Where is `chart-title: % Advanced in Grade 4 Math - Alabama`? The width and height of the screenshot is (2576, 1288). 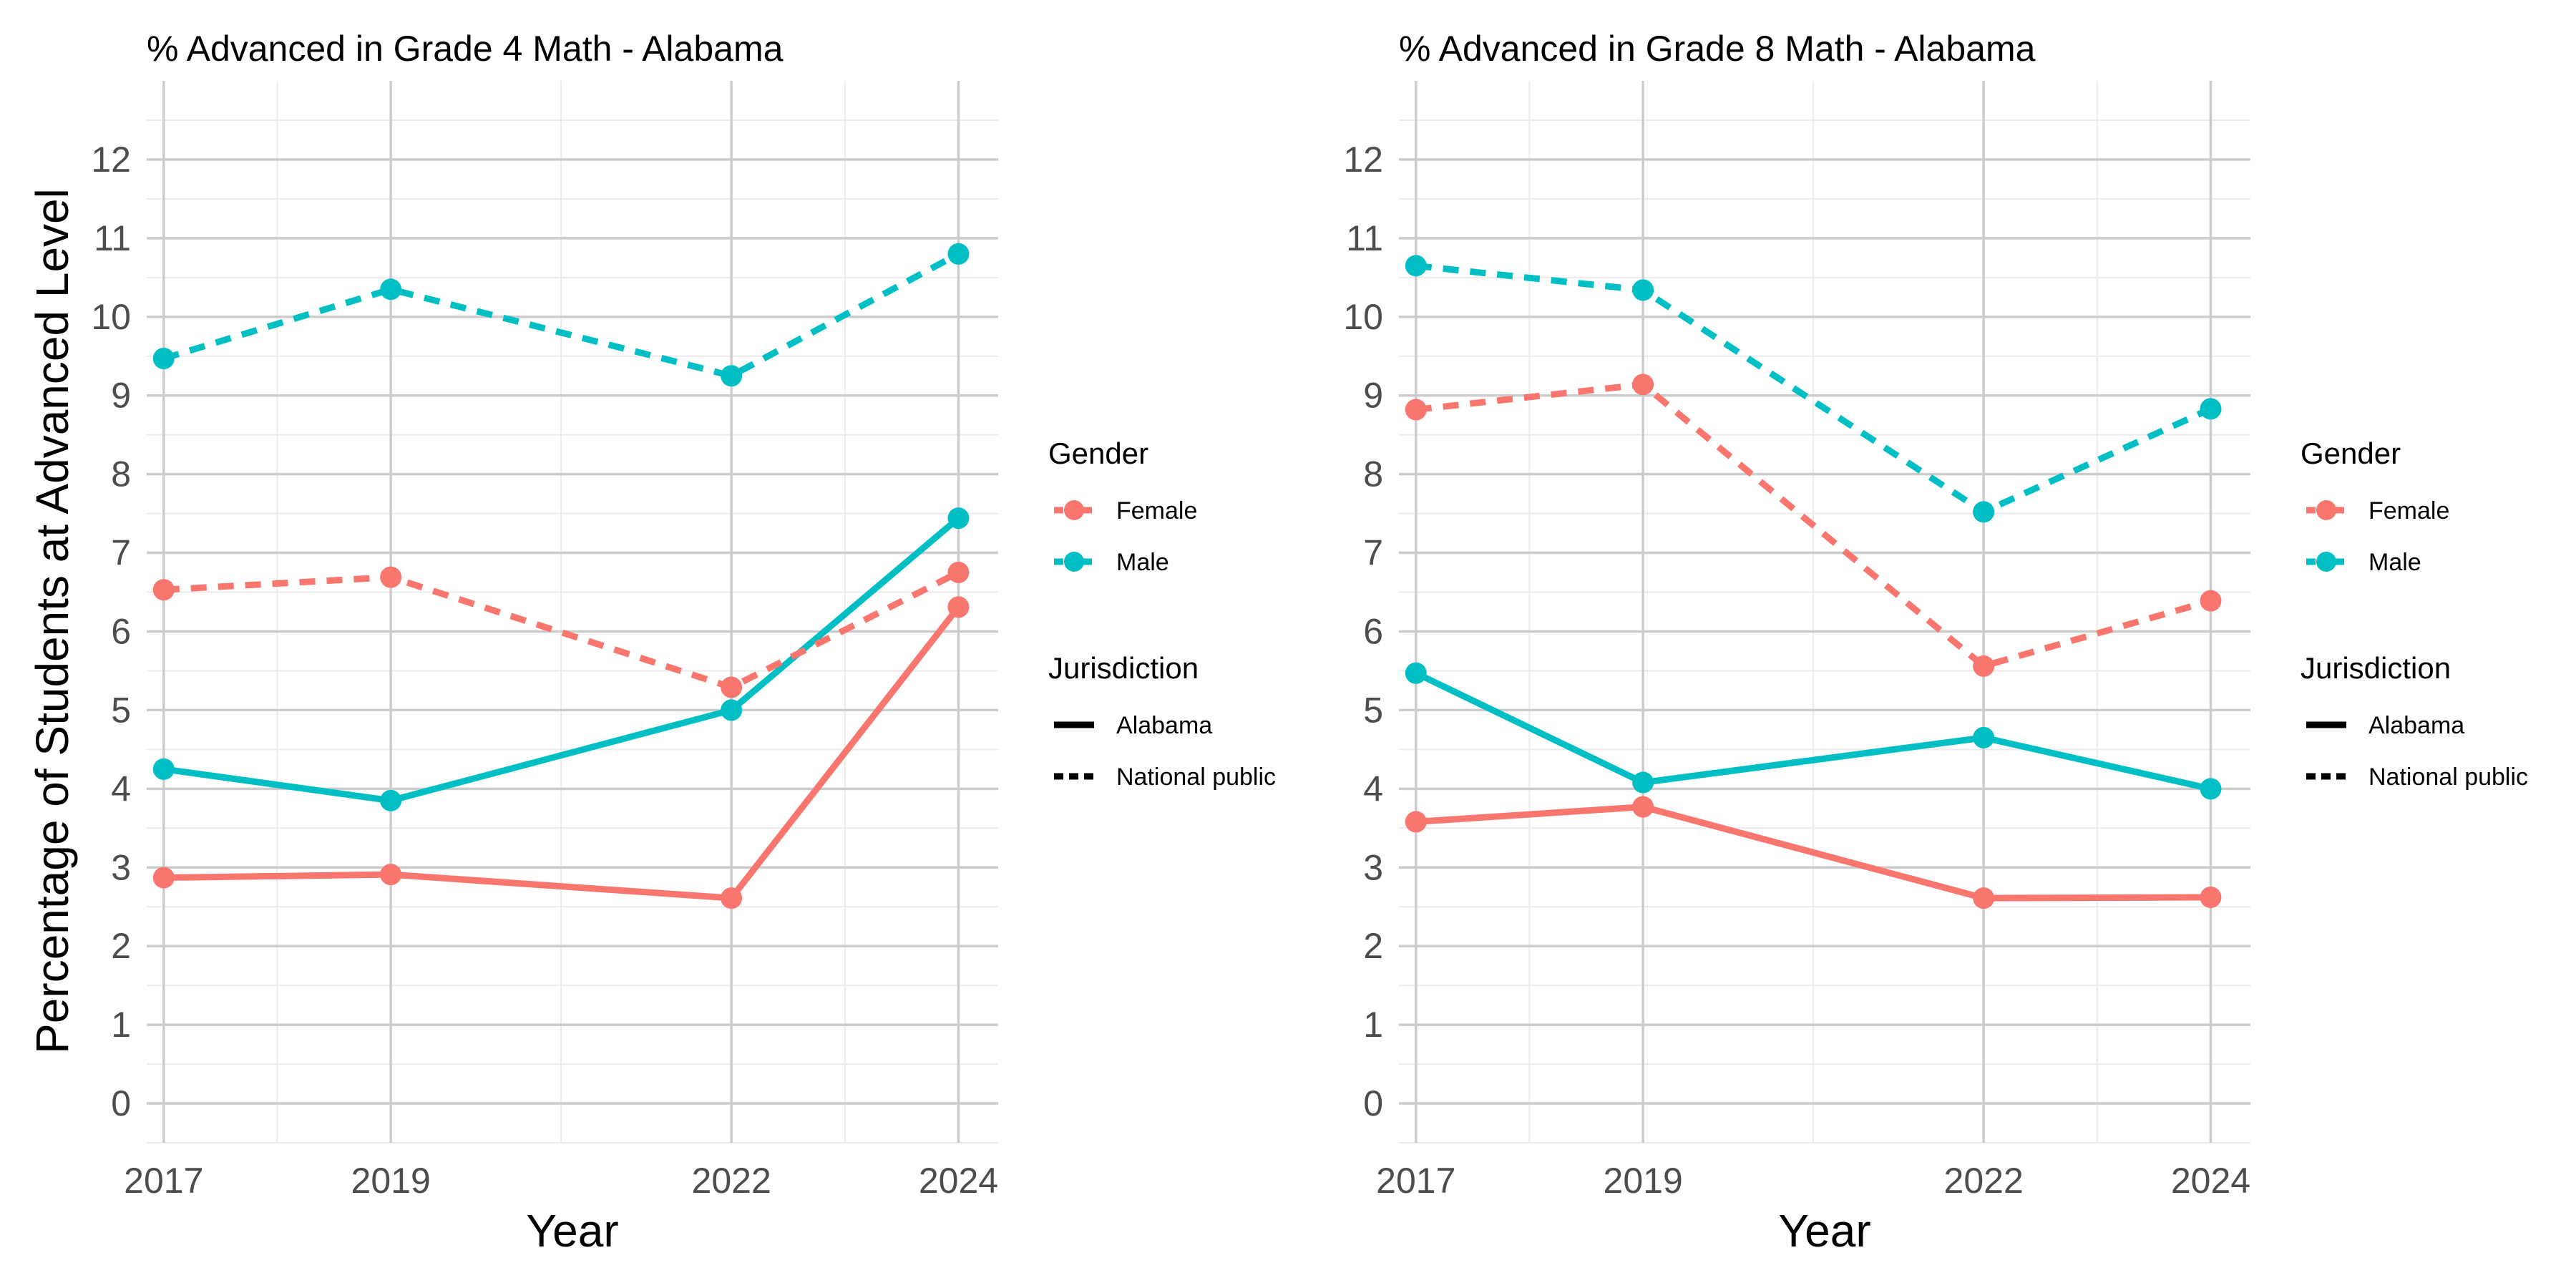 chart-title: % Advanced in Grade 4 Math - Alabama is located at coordinates (465, 49).